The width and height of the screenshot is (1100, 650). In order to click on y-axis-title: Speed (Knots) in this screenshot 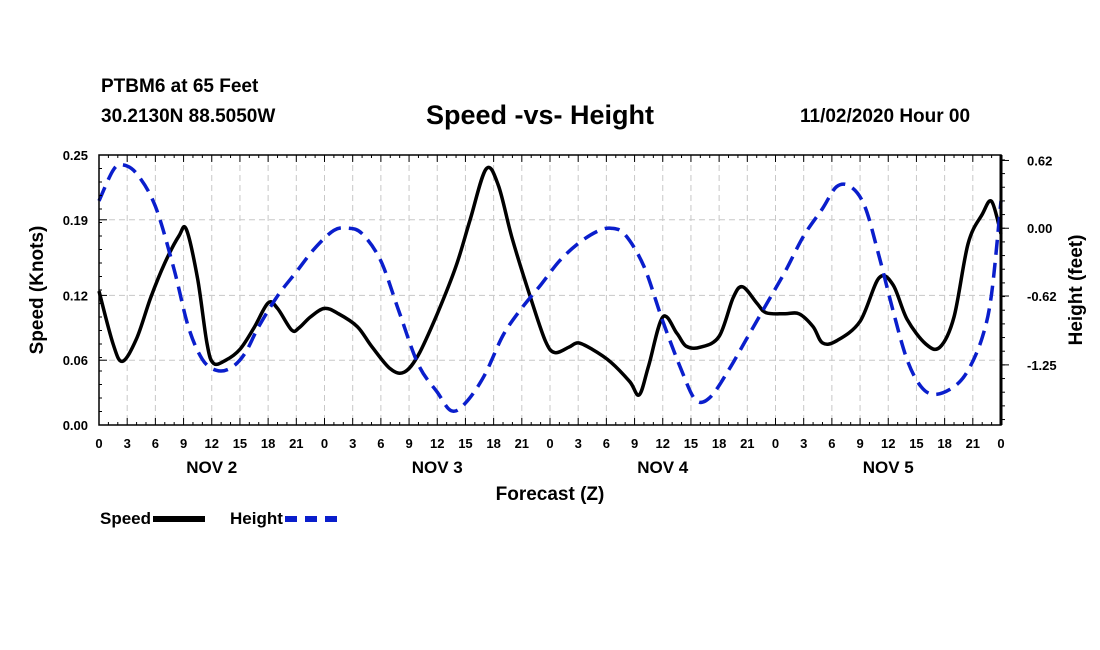, I will do `click(37, 290)`.